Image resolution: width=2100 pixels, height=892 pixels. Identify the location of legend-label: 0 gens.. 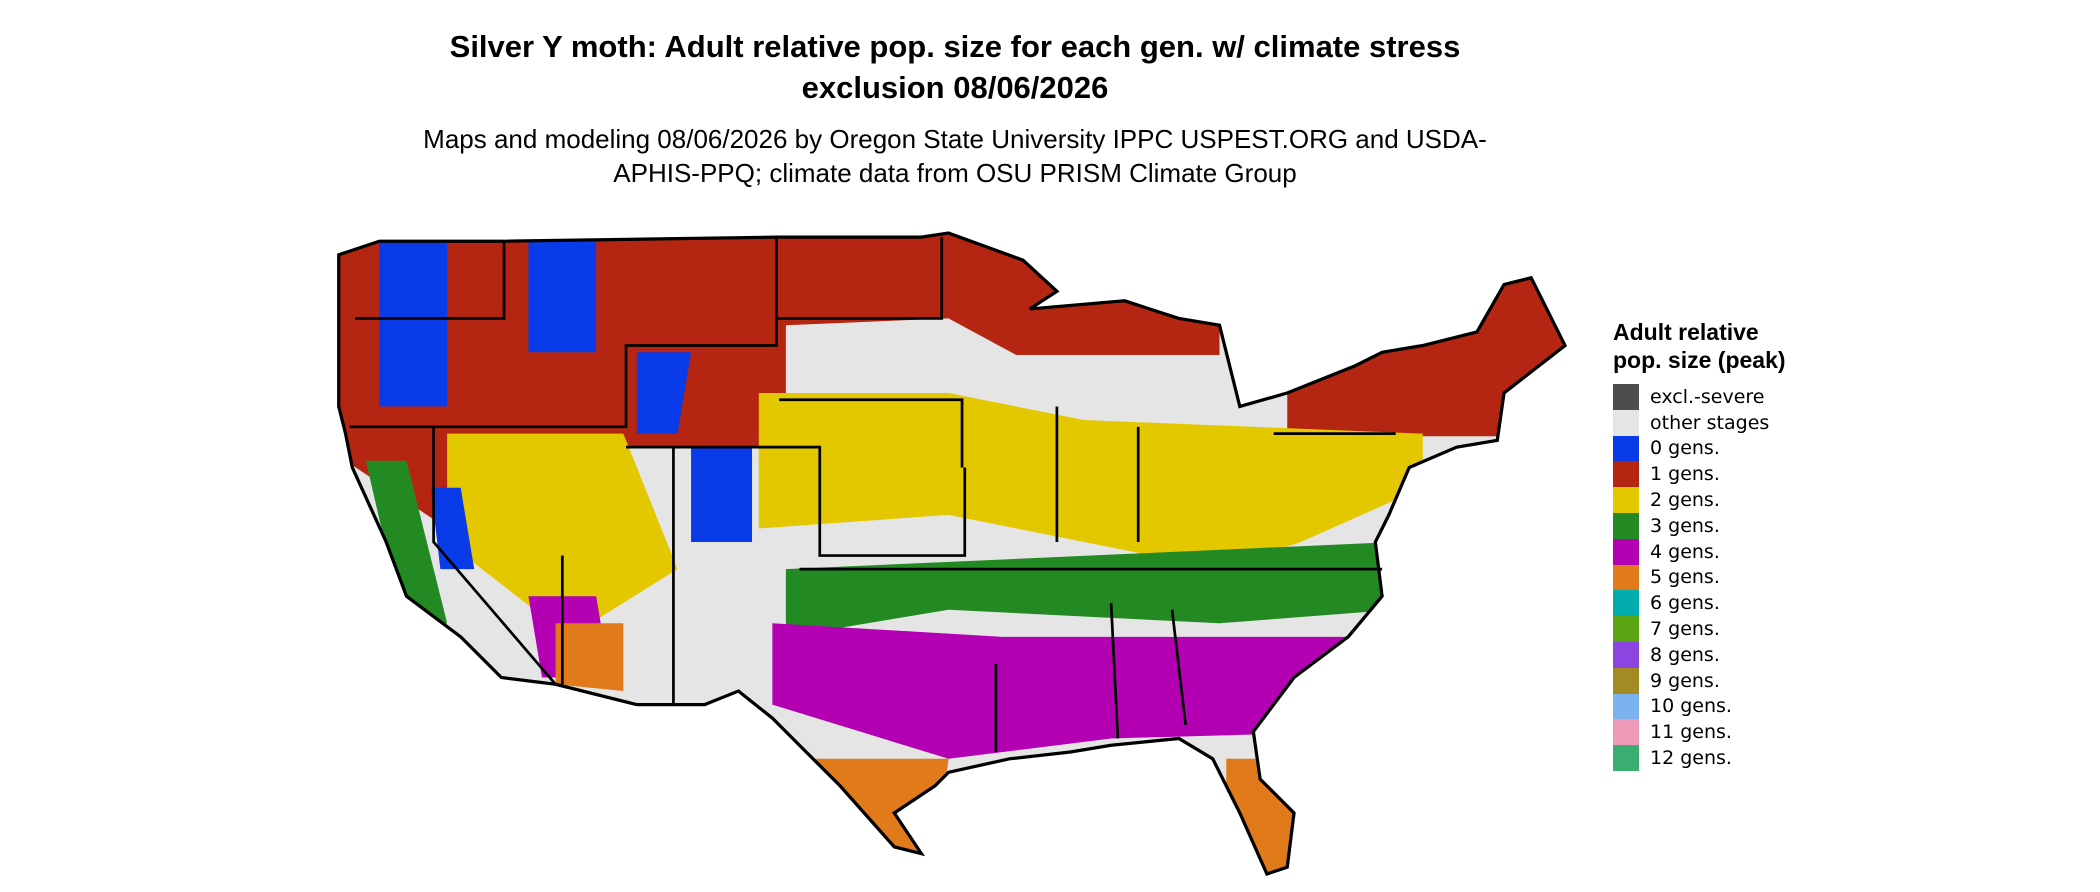
(1685, 448).